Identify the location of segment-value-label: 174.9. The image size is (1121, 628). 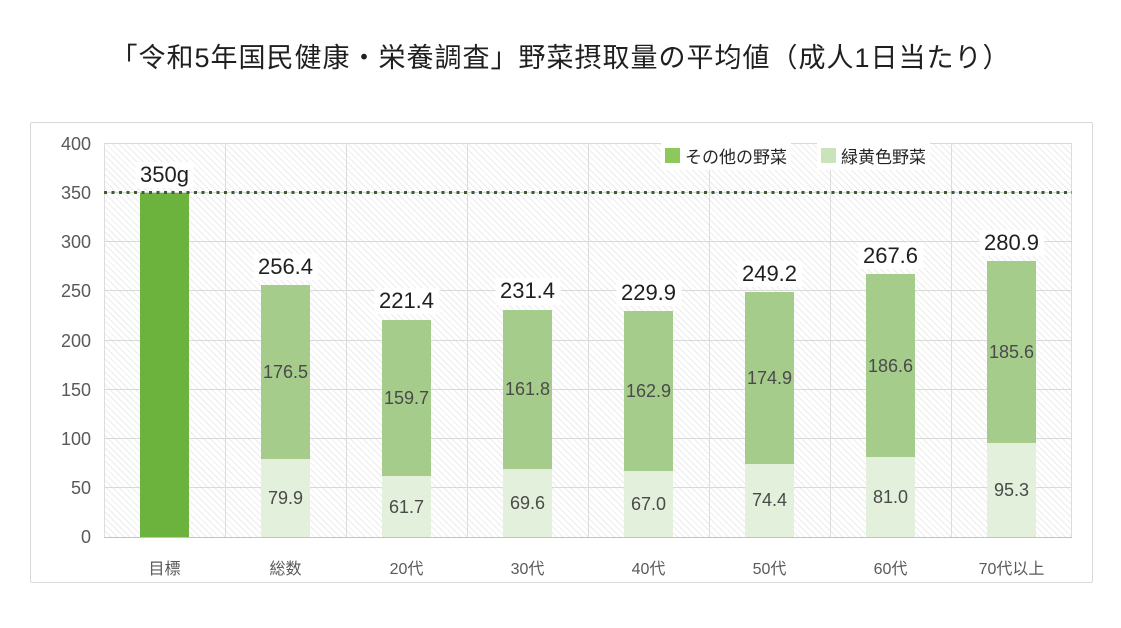
(769, 377).